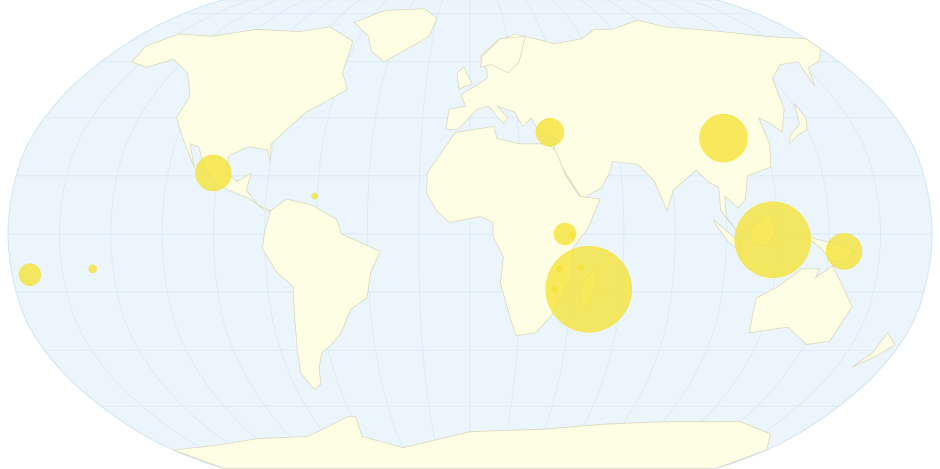  What do you see at coordinates (395, 35) in the screenshot?
I see `land-greenland` at bounding box center [395, 35].